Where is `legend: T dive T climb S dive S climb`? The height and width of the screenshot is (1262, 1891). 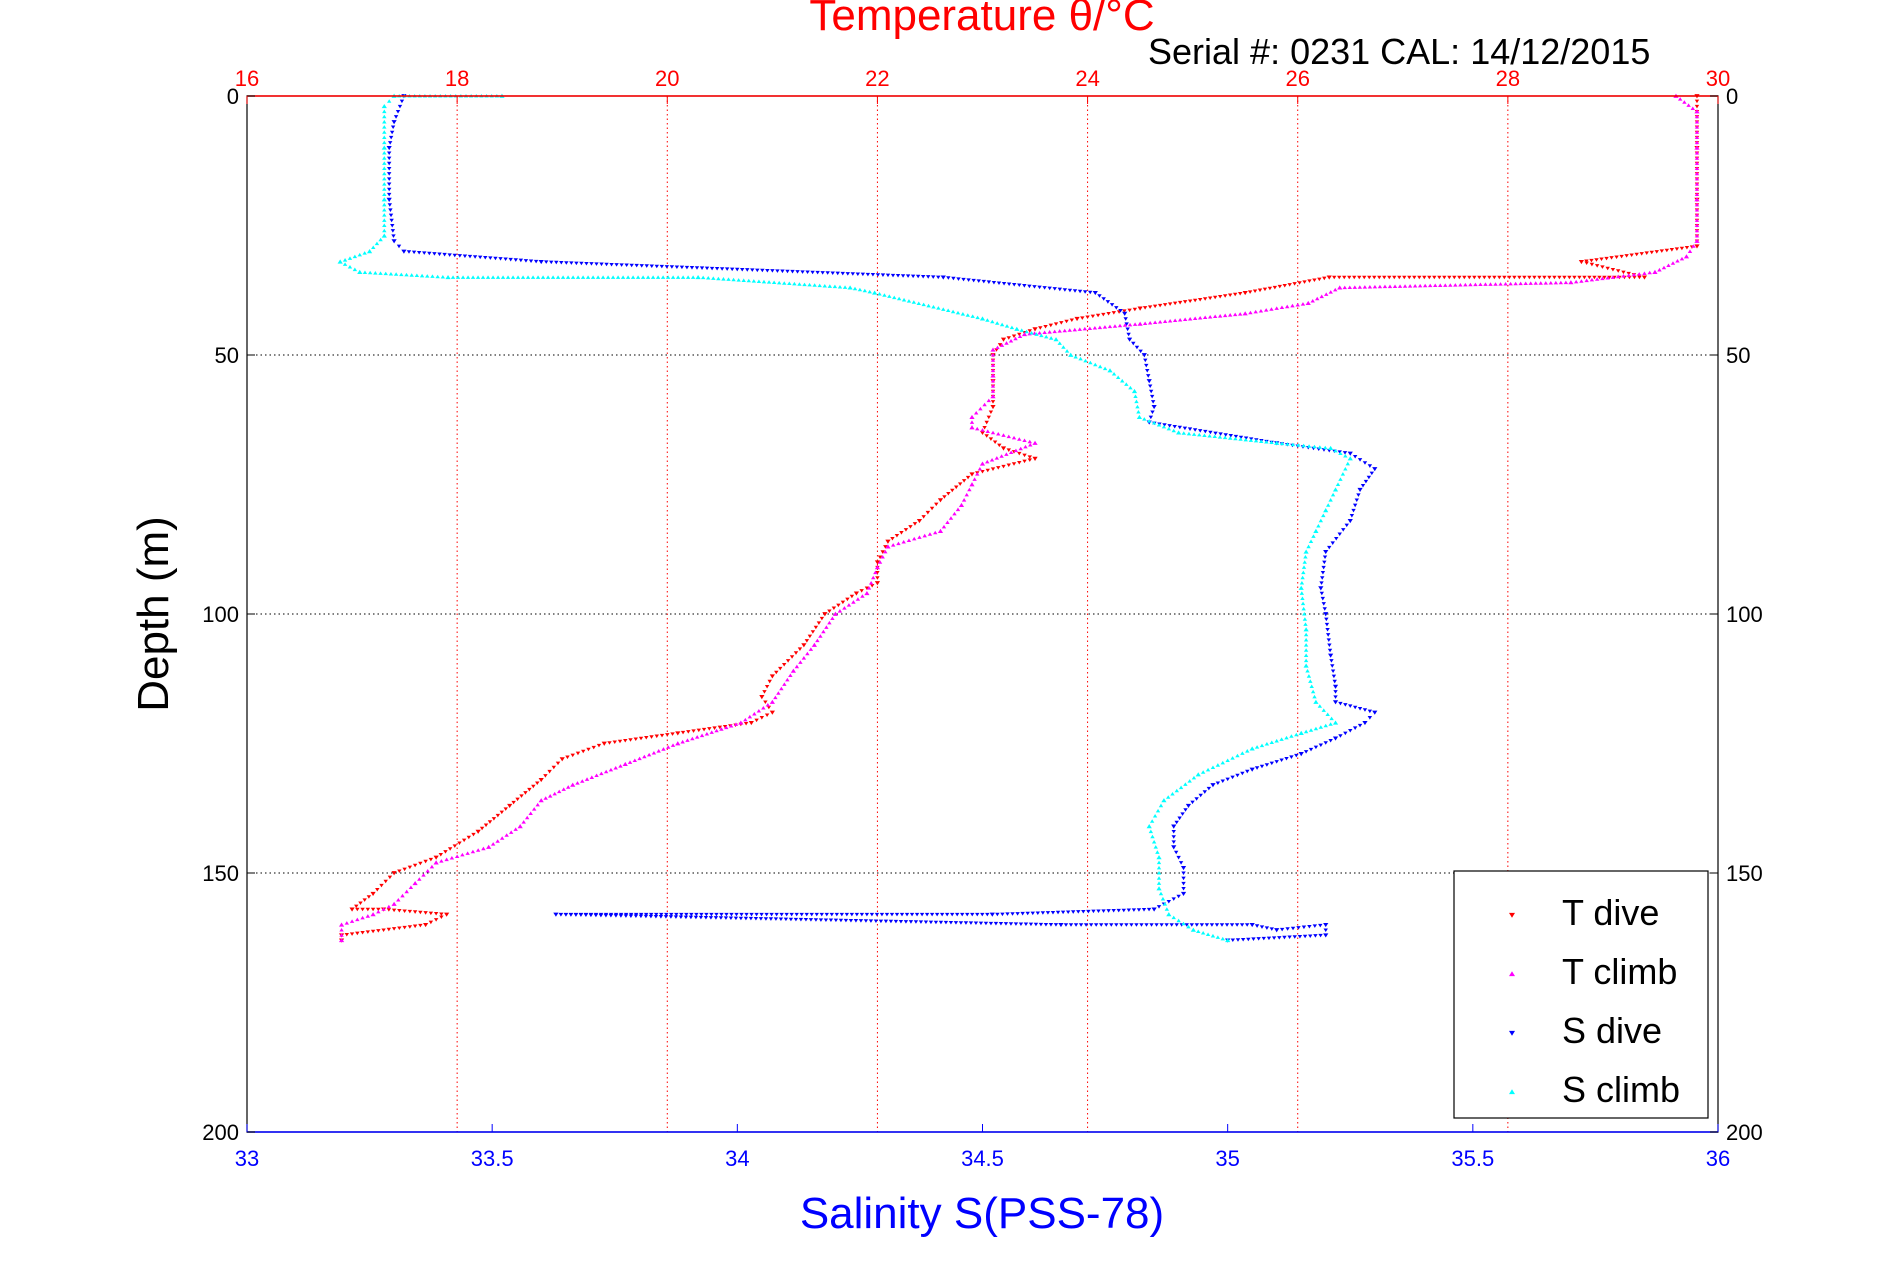
legend: T dive T climb S dive S climb is located at coordinates (1581, 994).